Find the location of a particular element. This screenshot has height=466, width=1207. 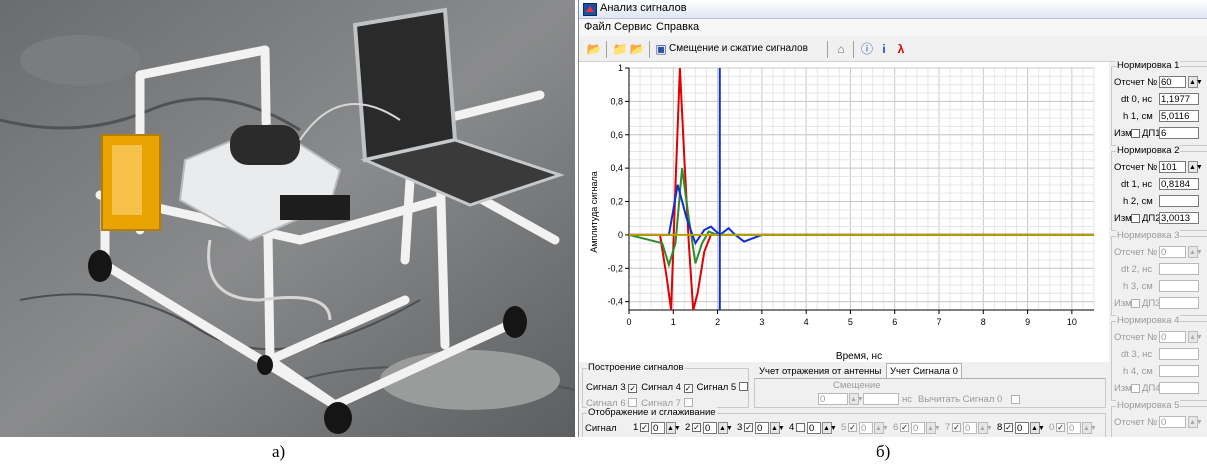

menu-help: Справка is located at coordinates (678, 27).